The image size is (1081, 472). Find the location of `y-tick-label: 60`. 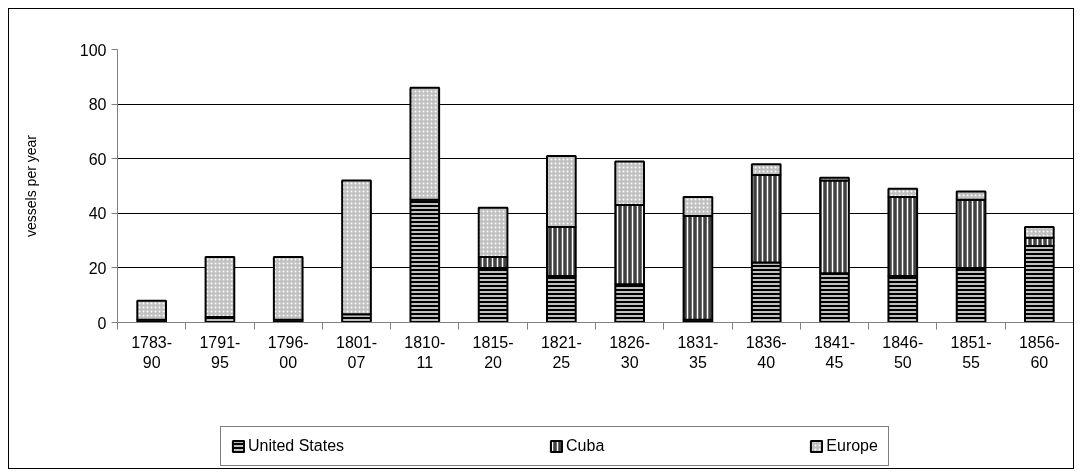

y-tick-label: 60 is located at coordinates (97, 159).